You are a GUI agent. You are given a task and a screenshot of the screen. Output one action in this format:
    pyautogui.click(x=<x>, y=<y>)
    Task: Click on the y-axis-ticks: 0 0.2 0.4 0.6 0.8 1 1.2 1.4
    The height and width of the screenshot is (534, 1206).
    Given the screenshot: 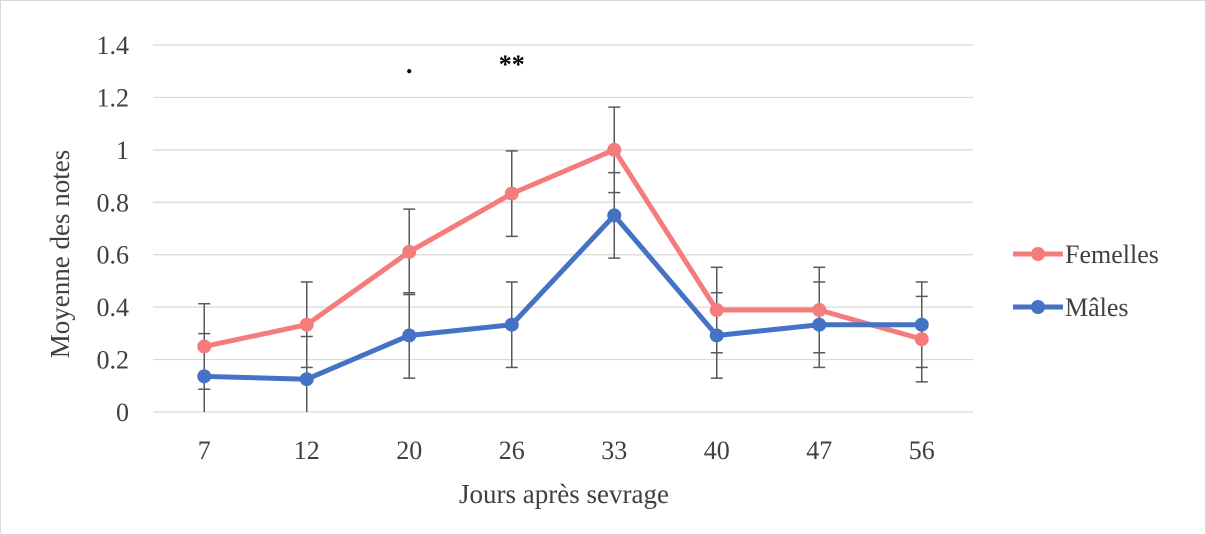 What is the action you would take?
    pyautogui.click(x=113, y=229)
    